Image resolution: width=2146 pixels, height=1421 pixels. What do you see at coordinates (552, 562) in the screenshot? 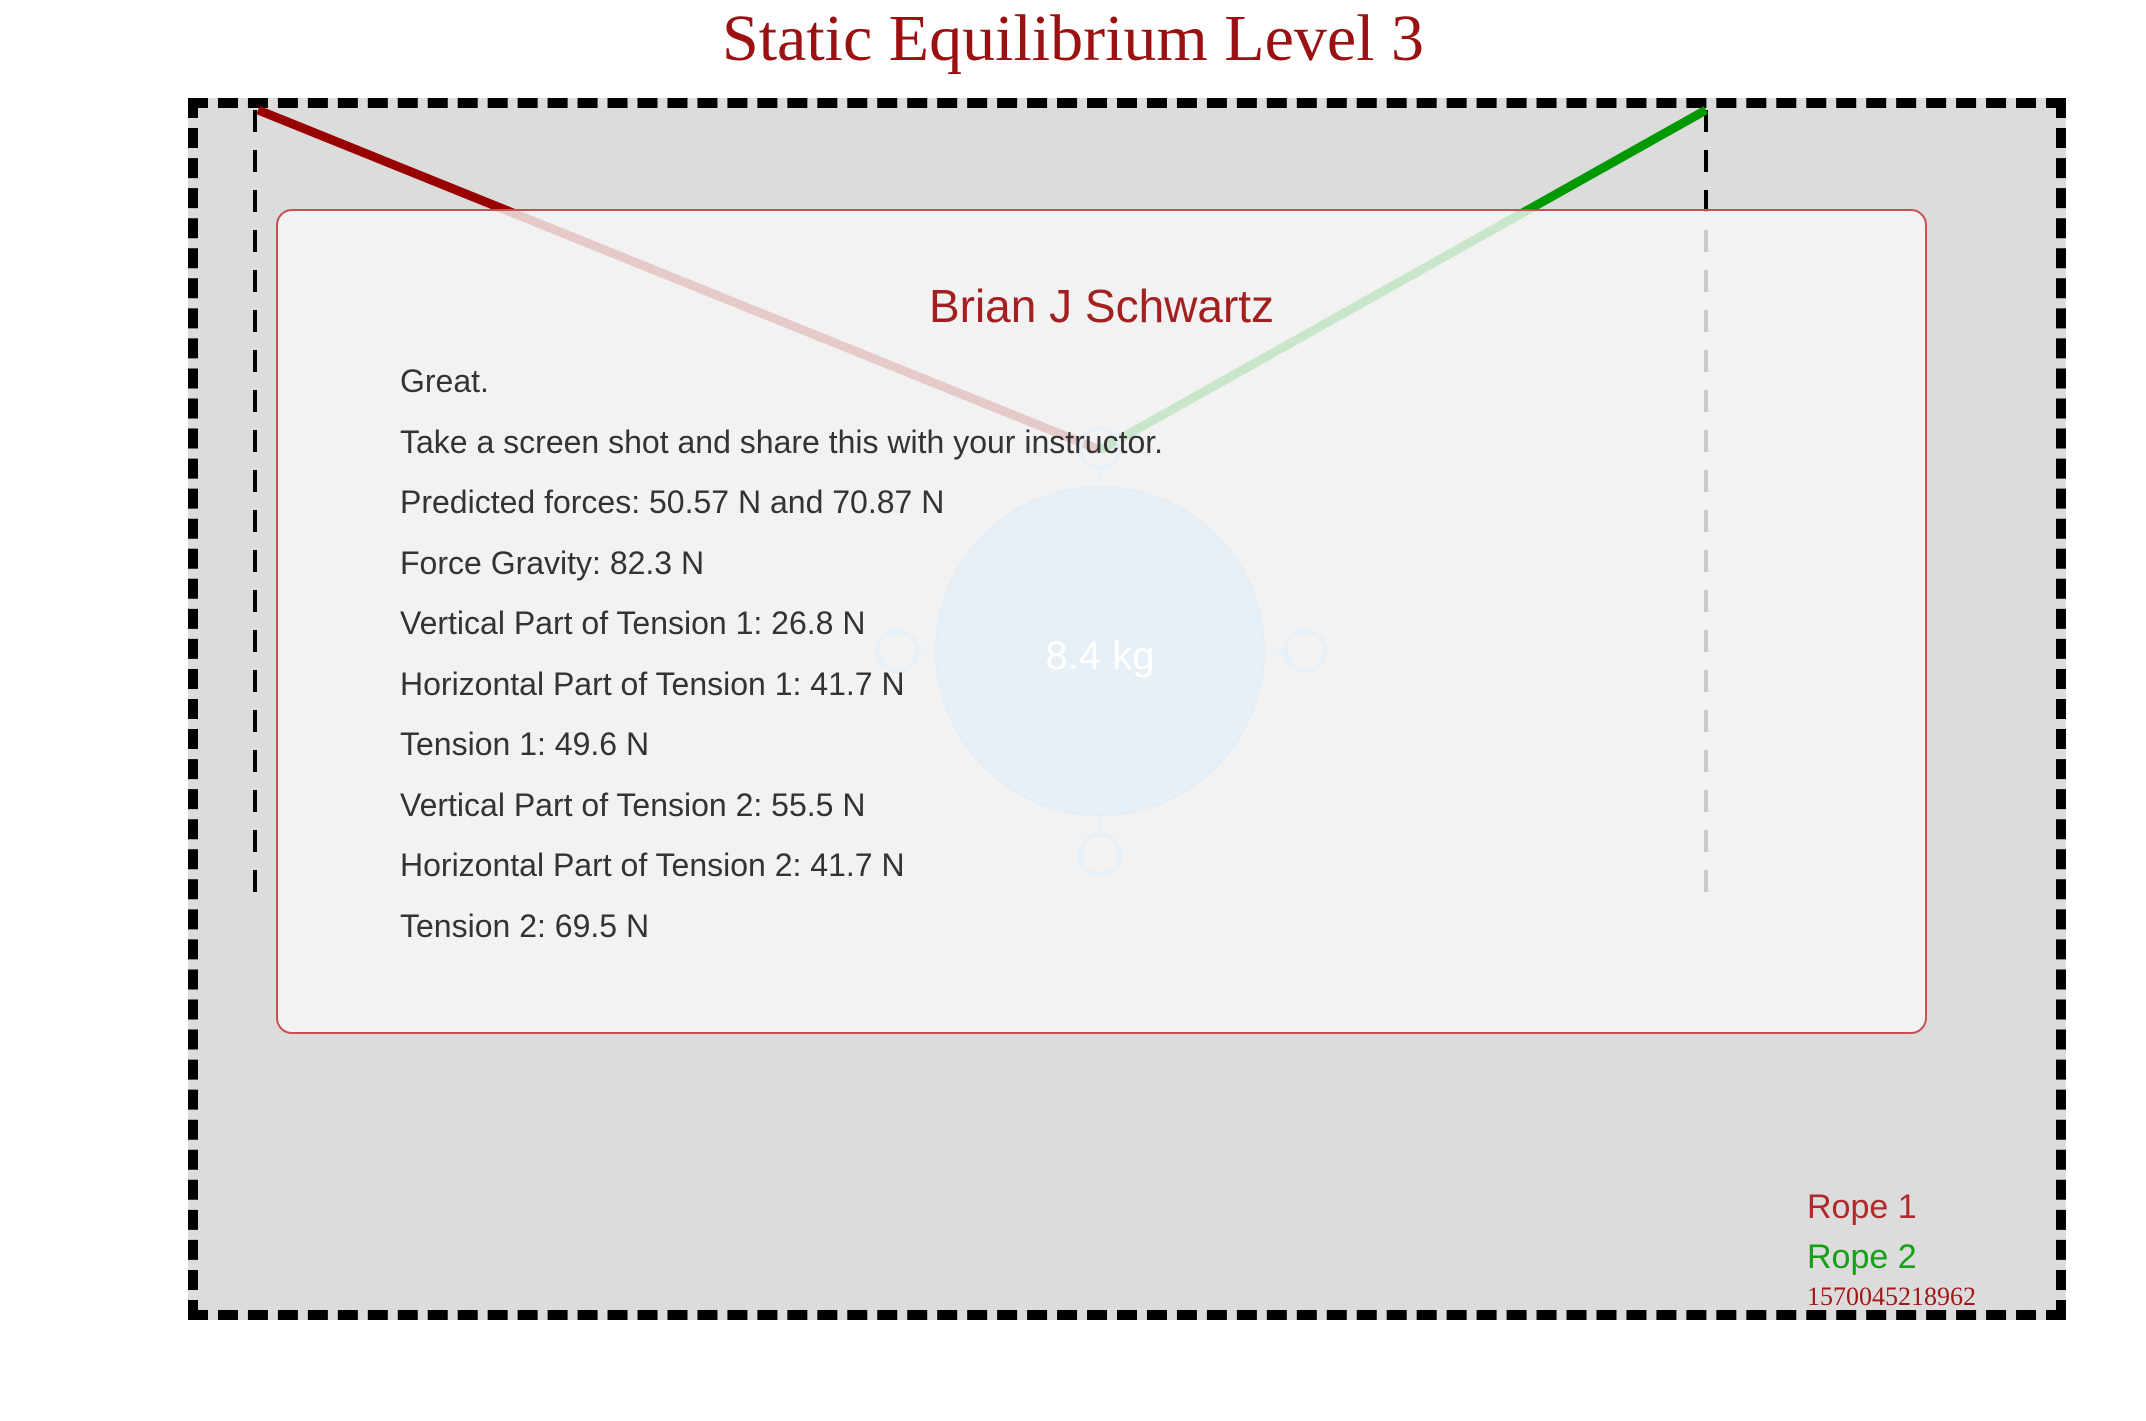
I see `result-line: Force Gravity: 82.3 N` at bounding box center [552, 562].